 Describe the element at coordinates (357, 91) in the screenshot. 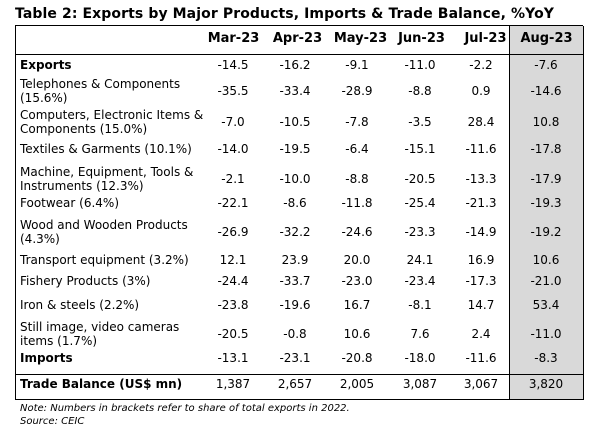

I see `table-cell: -28.9` at that location.